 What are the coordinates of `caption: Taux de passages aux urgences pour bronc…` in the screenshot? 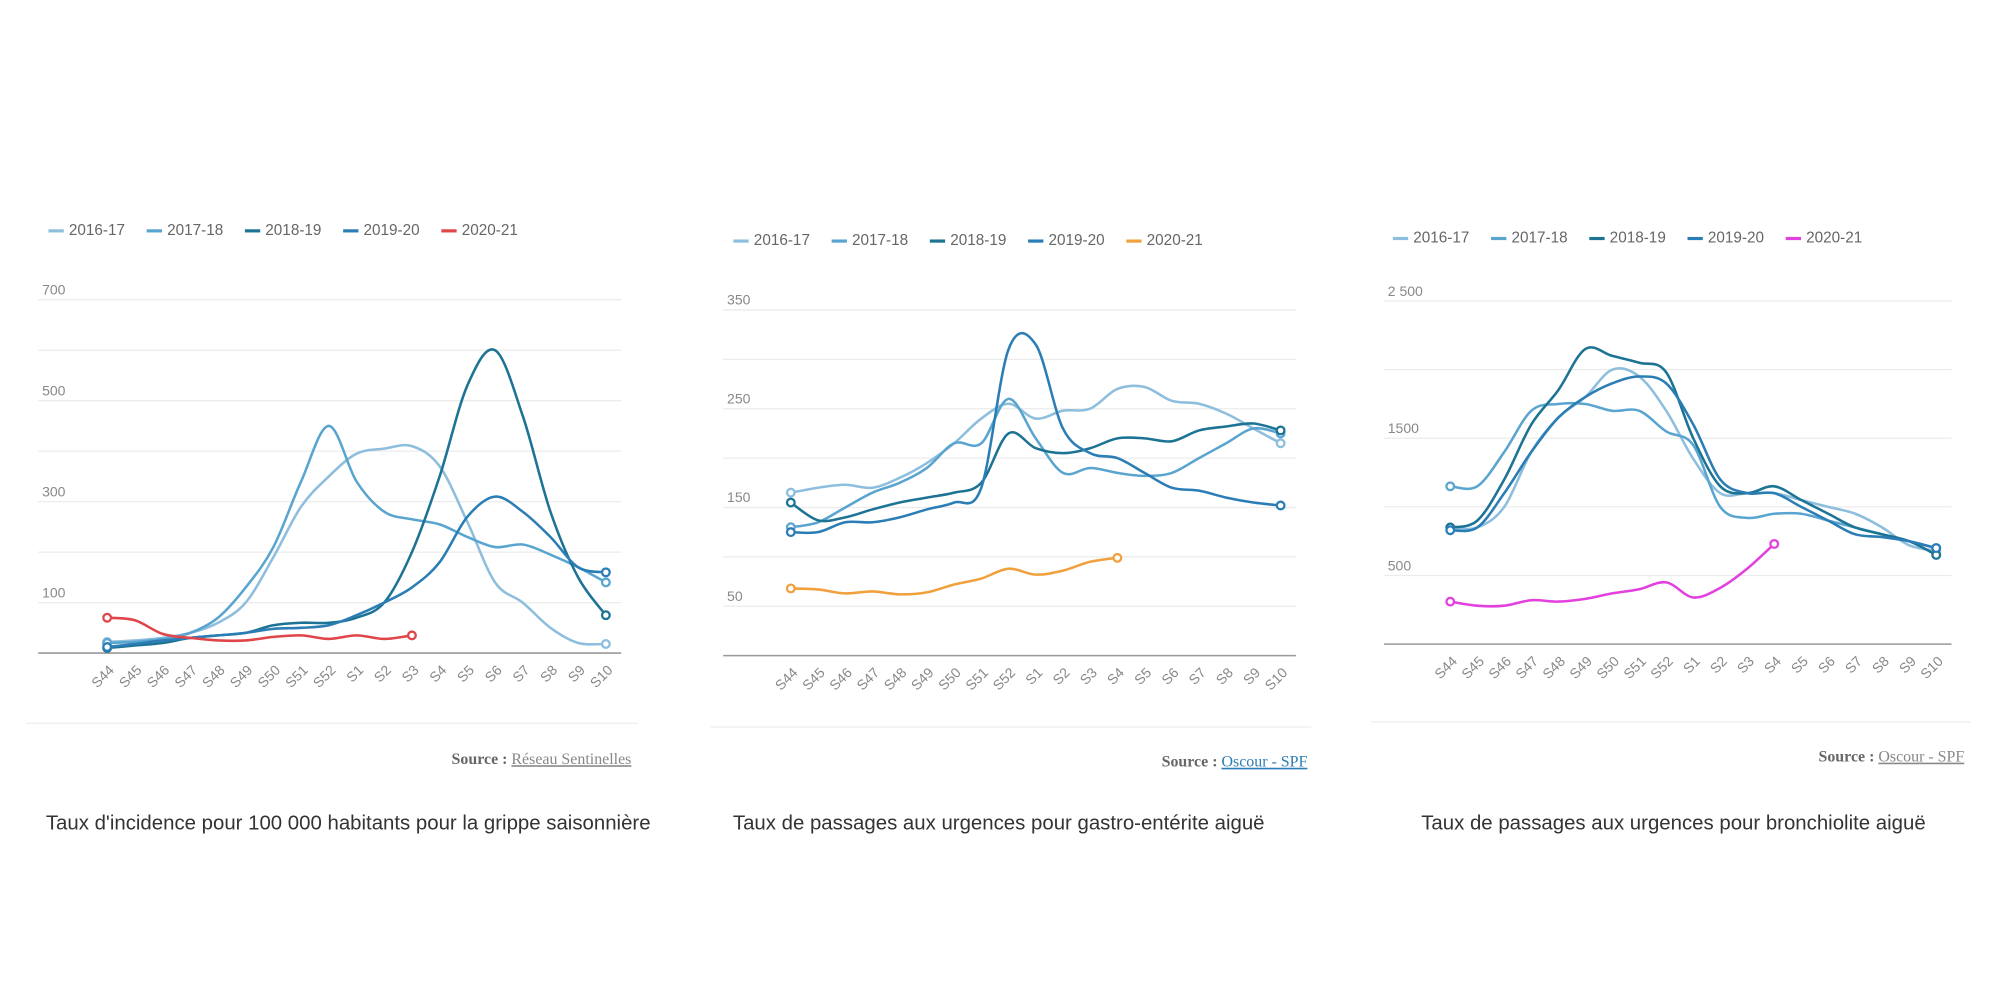 It's located at (1673, 823).